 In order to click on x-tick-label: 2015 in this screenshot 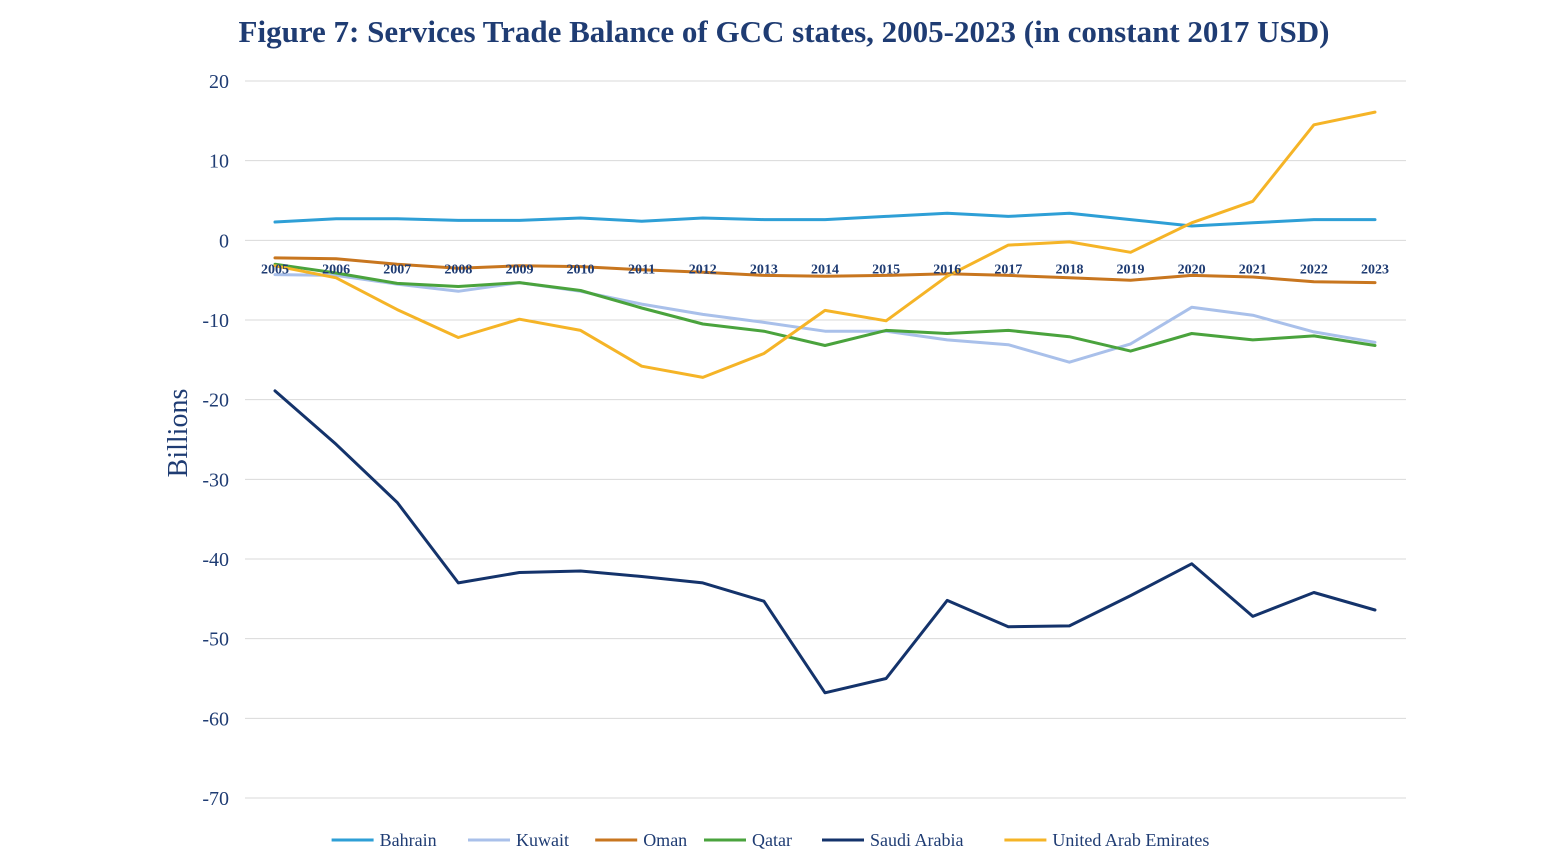, I will do `click(886, 269)`.